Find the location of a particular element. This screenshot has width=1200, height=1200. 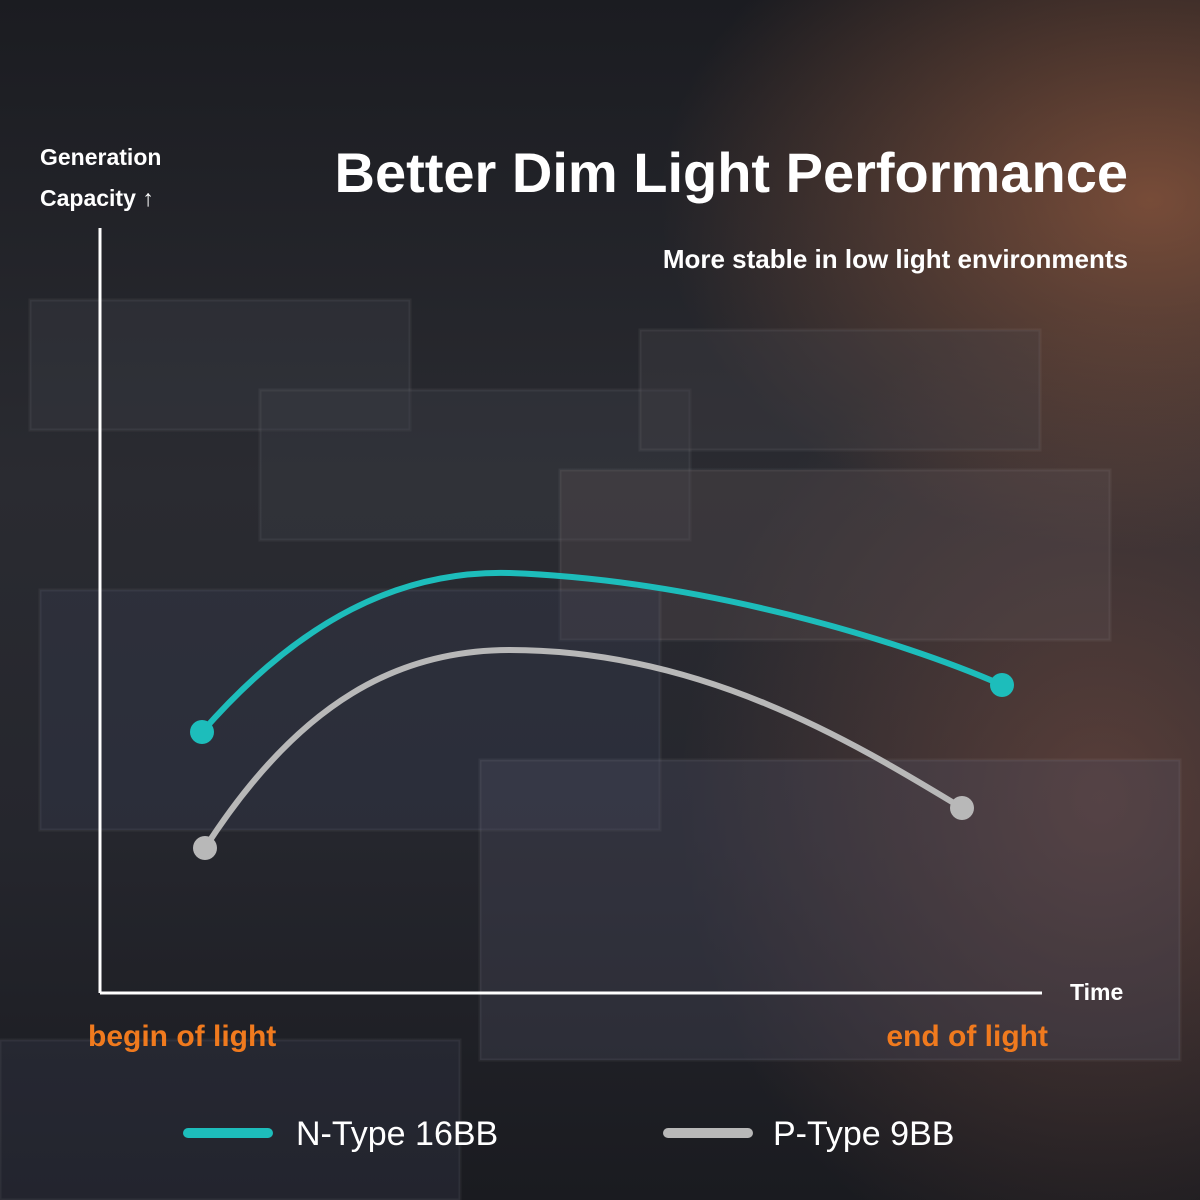

x-end-label: end of light is located at coordinates (967, 1036).